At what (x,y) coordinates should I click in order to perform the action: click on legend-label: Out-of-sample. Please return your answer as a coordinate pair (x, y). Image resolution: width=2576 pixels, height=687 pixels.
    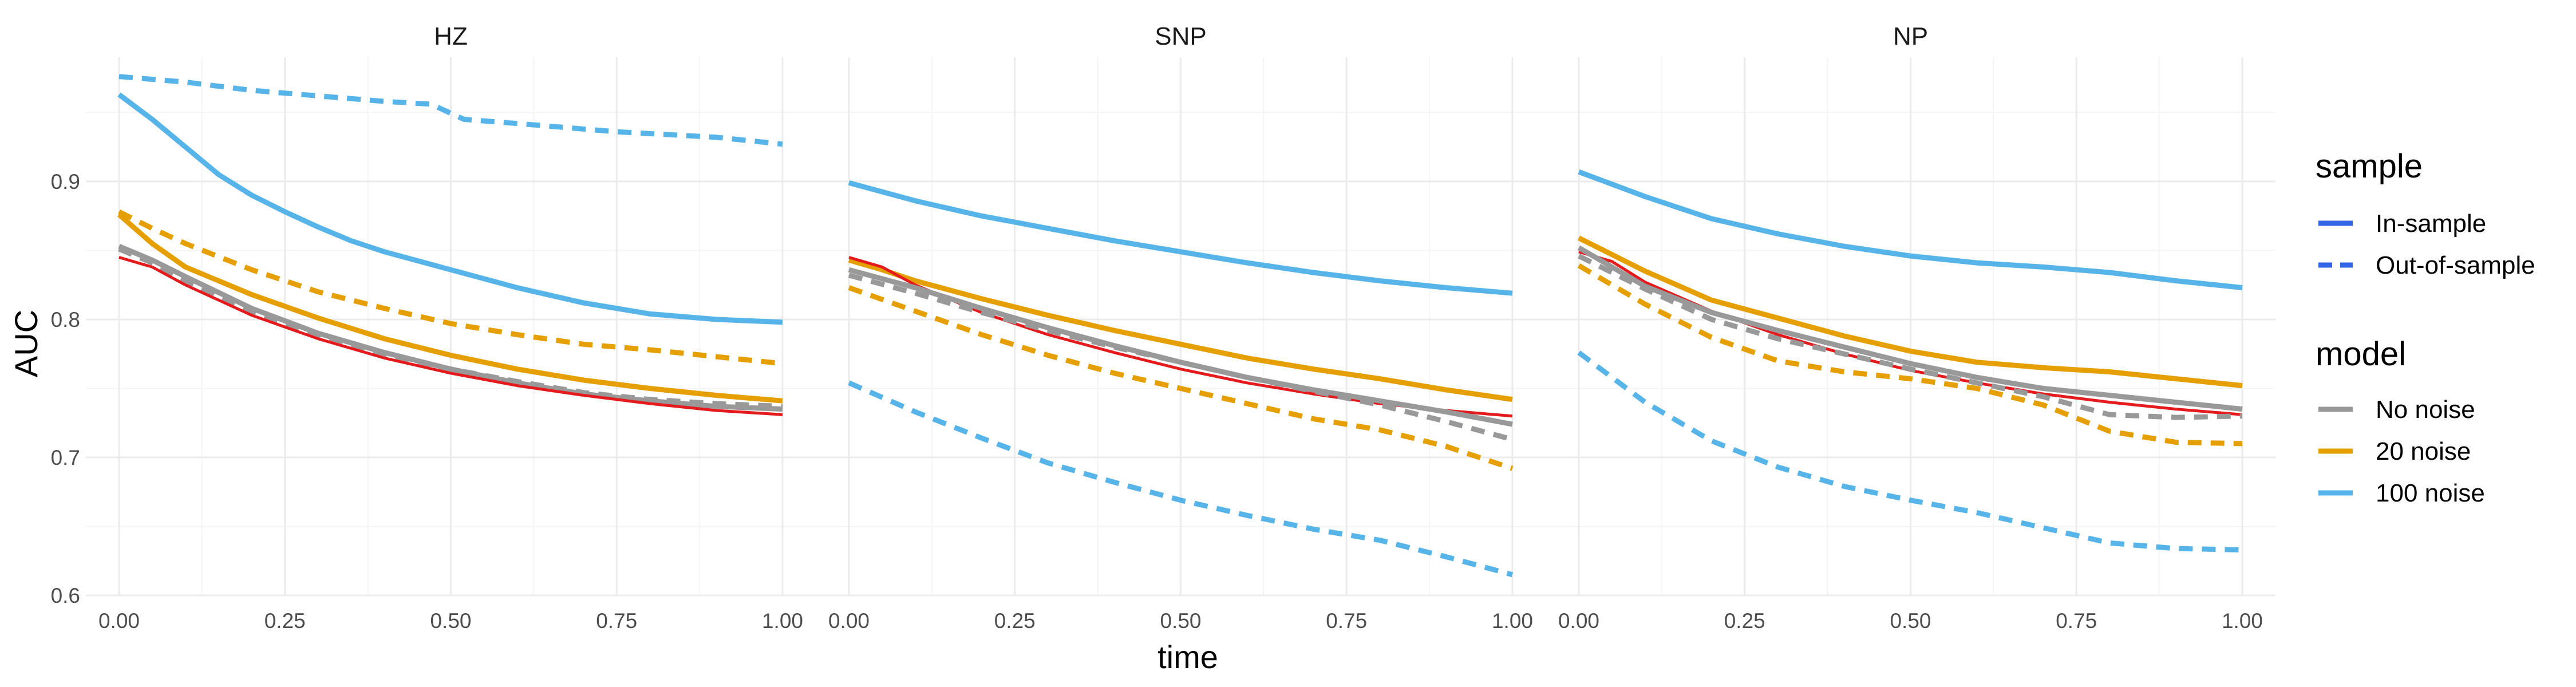
    Looking at the image, I should click on (2455, 265).